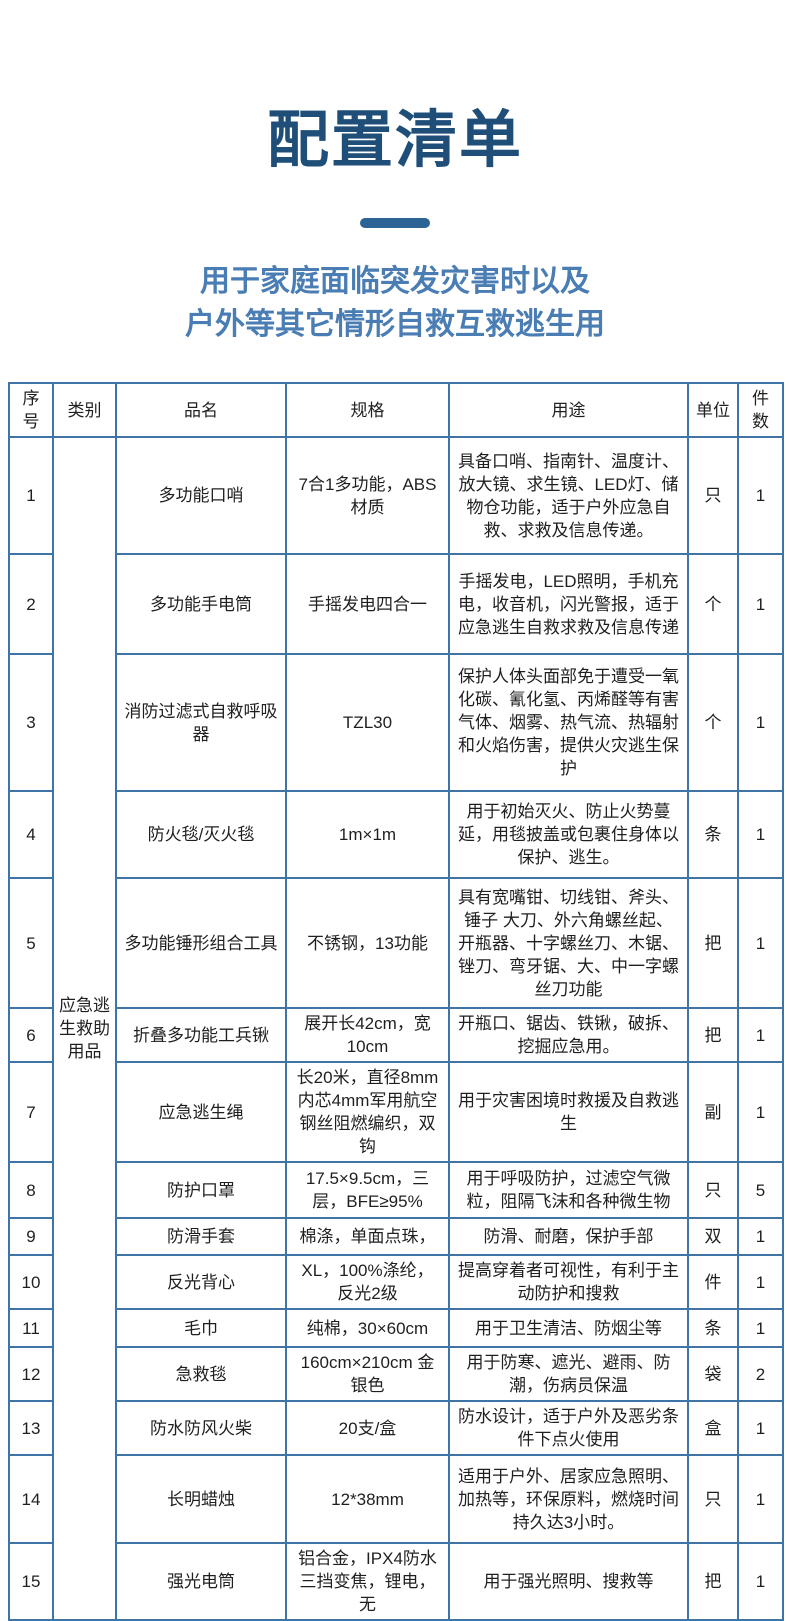 Image resolution: width=790 pixels, height=1621 pixels. What do you see at coordinates (760, 1190) in the screenshot?
I see `cell-quantity: 5` at bounding box center [760, 1190].